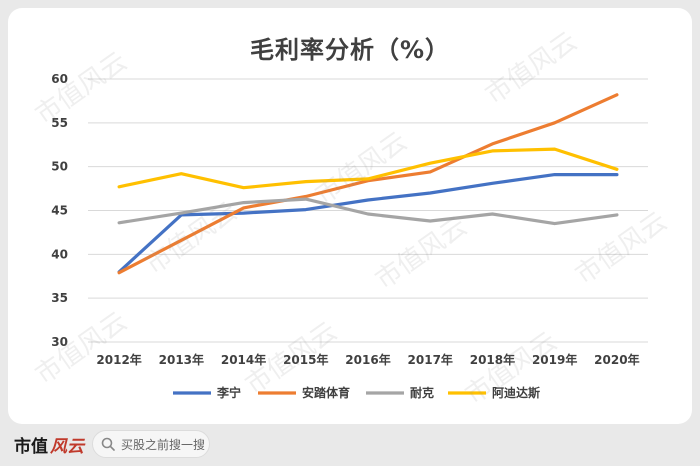 The width and height of the screenshot is (700, 466). What do you see at coordinates (59, 342) in the screenshot?
I see `y-tick-label: 30` at bounding box center [59, 342].